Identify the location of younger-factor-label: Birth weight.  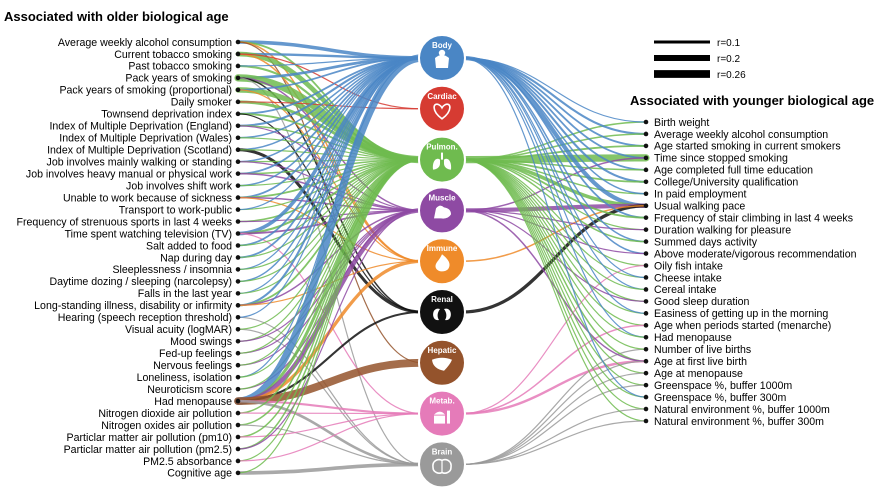
(681, 123).